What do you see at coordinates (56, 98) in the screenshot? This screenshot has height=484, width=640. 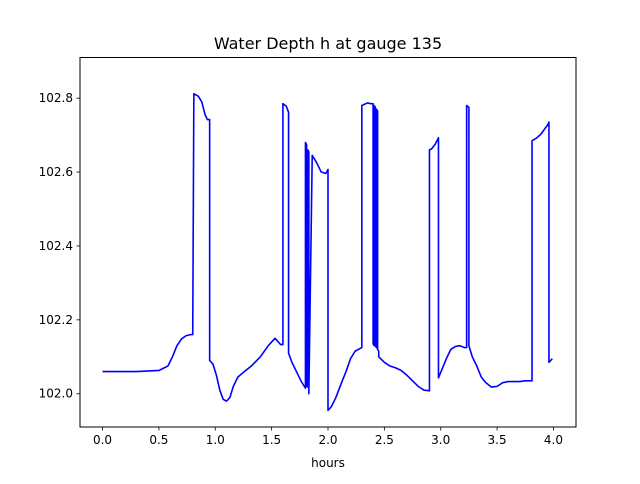 I see `y-tick-label: 102.8` at bounding box center [56, 98].